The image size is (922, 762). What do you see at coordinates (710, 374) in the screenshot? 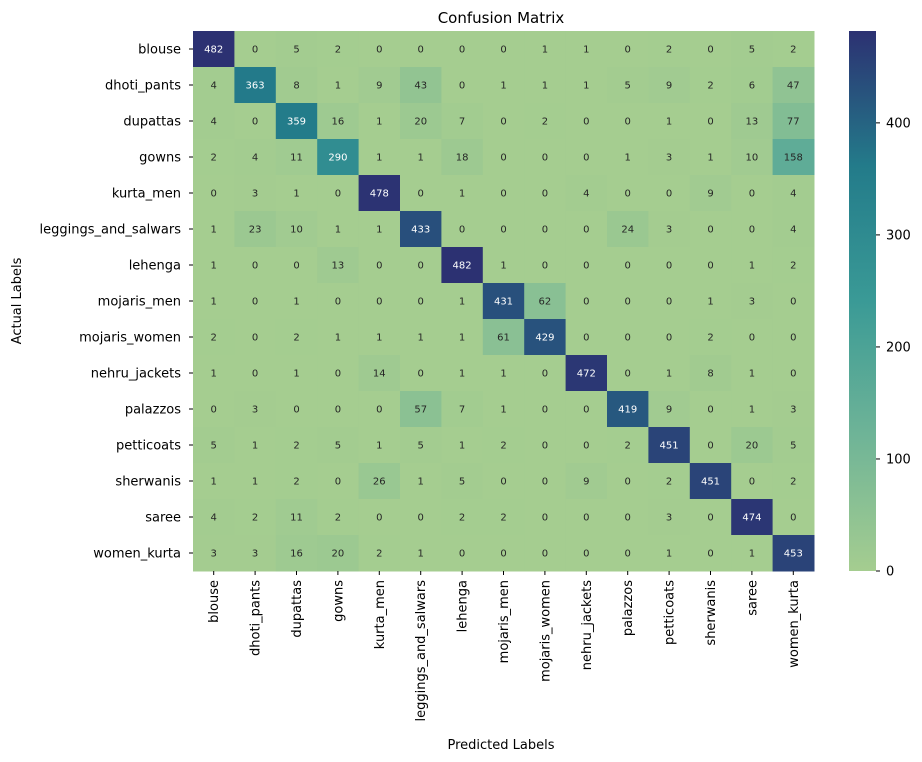
I see `cell-value-label: 8` at bounding box center [710, 374].